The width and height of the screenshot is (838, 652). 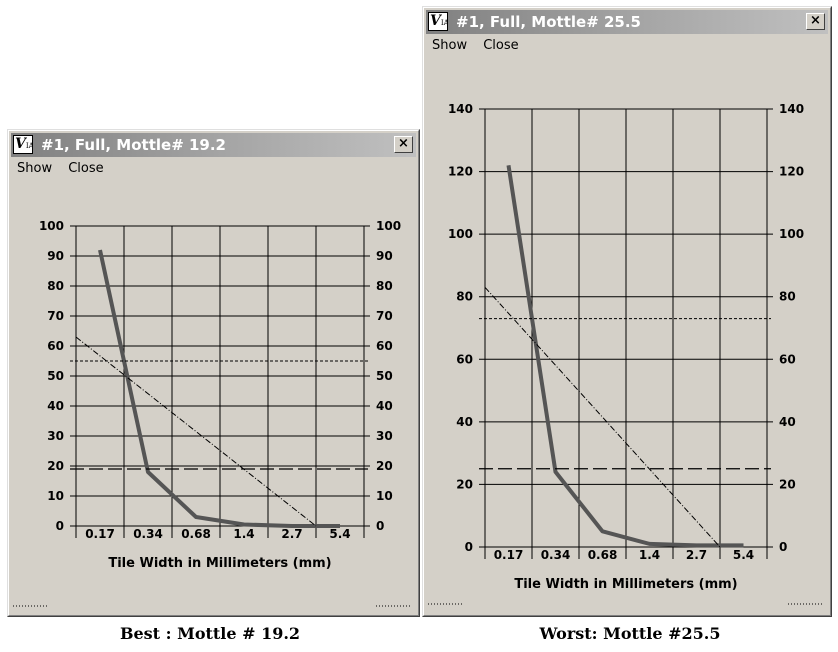 What do you see at coordinates (791, 172) in the screenshot?
I see `y-tick-label-right: 120` at bounding box center [791, 172].